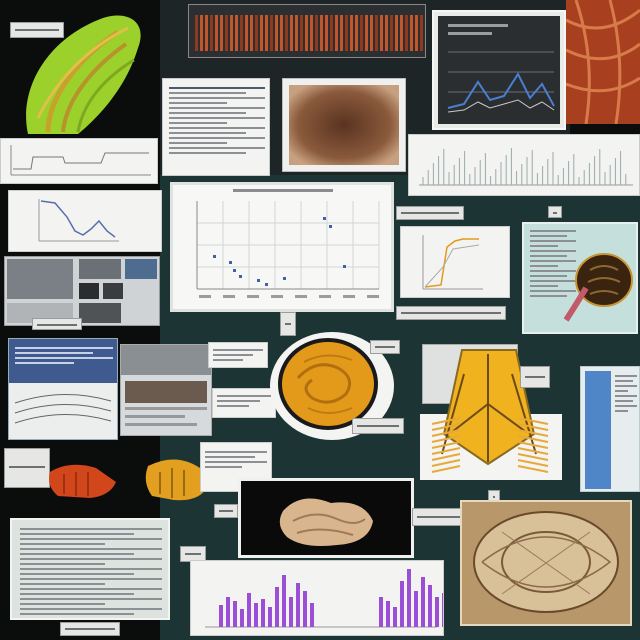  Describe the element at coordinates (288, 324) in the screenshot. I see `connector-chip` at that location.